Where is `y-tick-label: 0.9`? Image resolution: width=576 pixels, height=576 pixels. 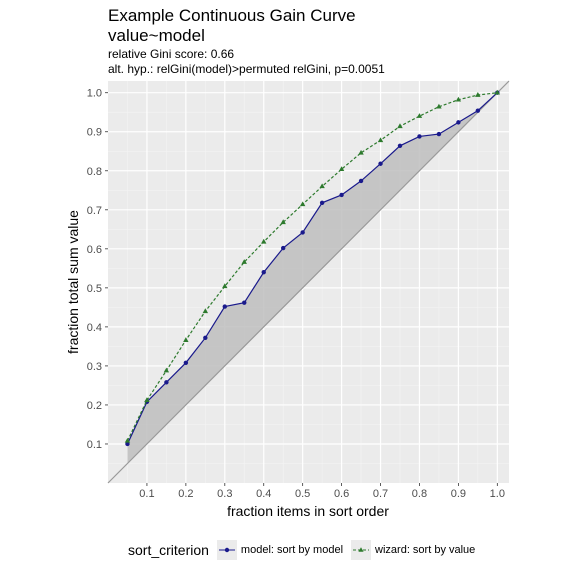
y-tick-label: 0.9 is located at coordinates (94, 133).